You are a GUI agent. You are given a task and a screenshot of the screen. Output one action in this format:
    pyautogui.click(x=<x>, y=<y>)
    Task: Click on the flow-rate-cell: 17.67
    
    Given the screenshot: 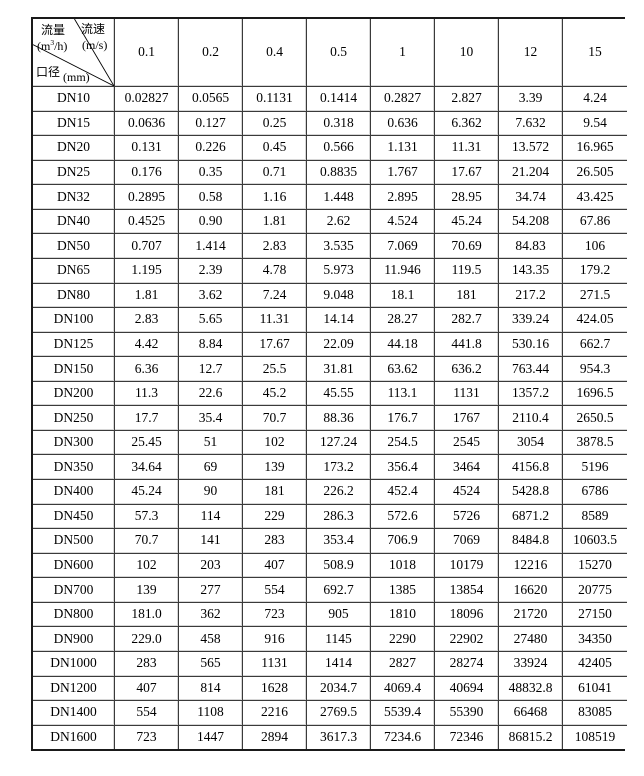 What is the action you would take?
    pyautogui.click(x=467, y=173)
    